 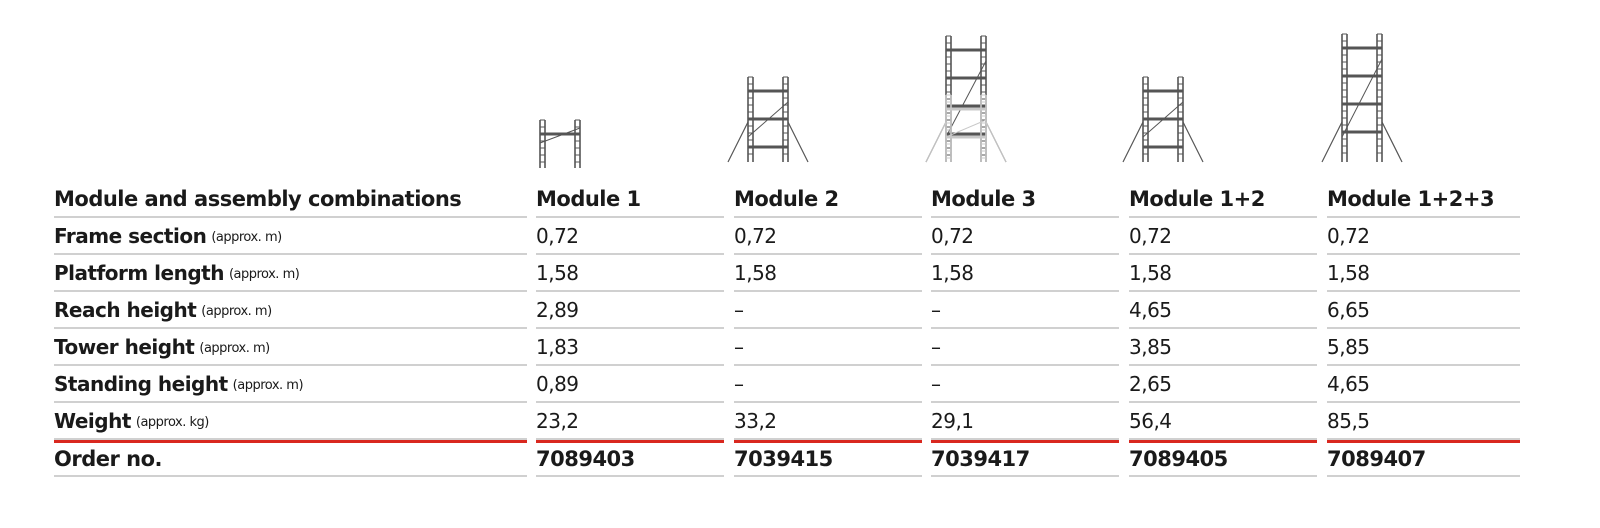 I want to click on order-number: 7089405, so click(x=1178, y=459).